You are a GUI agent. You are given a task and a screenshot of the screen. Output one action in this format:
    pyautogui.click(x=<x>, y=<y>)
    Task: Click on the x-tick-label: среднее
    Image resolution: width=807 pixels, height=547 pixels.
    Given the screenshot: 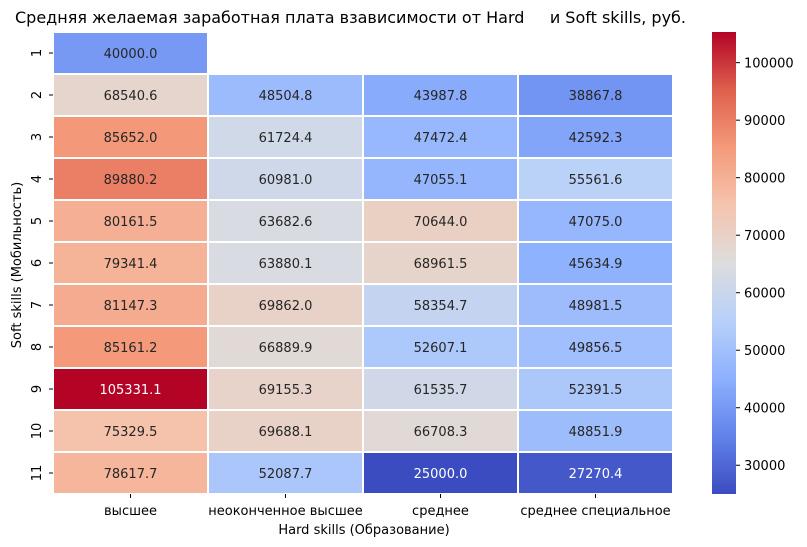 What is the action you would take?
    pyautogui.click(x=440, y=511)
    